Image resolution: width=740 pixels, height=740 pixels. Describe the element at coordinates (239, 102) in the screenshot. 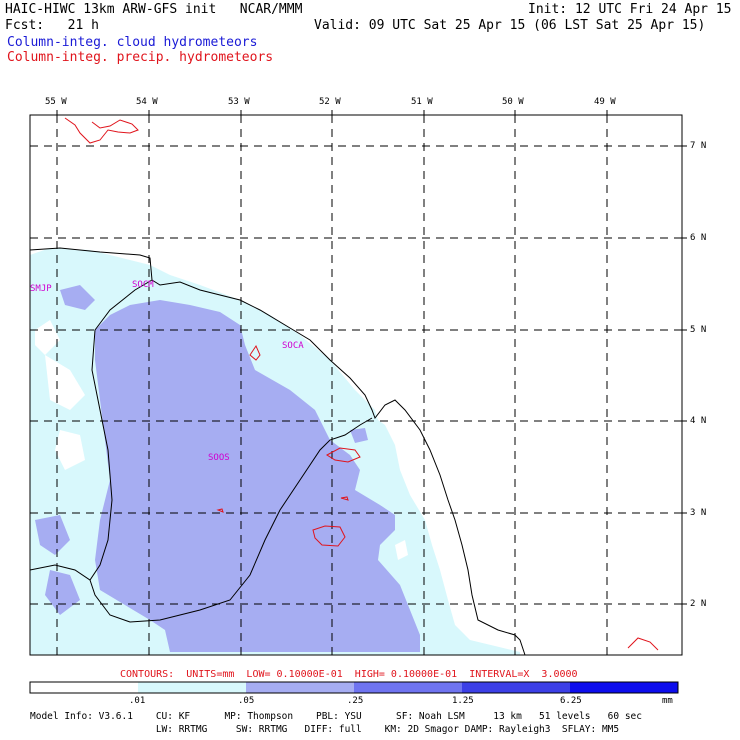

I see `lon-label: 53 W` at that location.